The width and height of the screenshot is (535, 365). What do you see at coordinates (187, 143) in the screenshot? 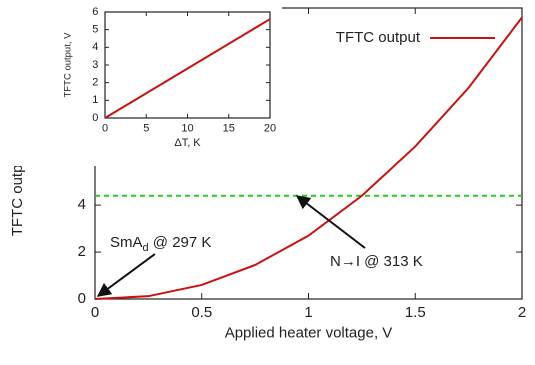
I see `x-axis-label: ΔT, K` at bounding box center [187, 143].